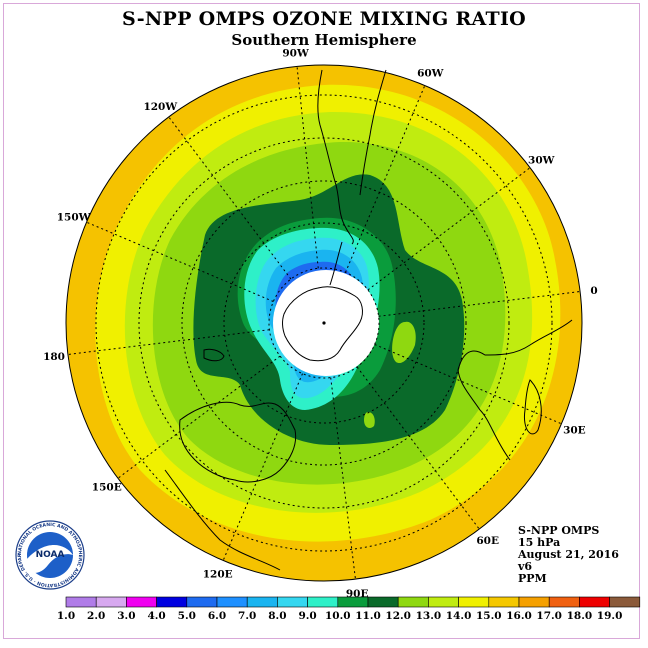 This screenshot has height=648, width=648. I want to click on colorbar-tick-label: 3.0, so click(126, 616).